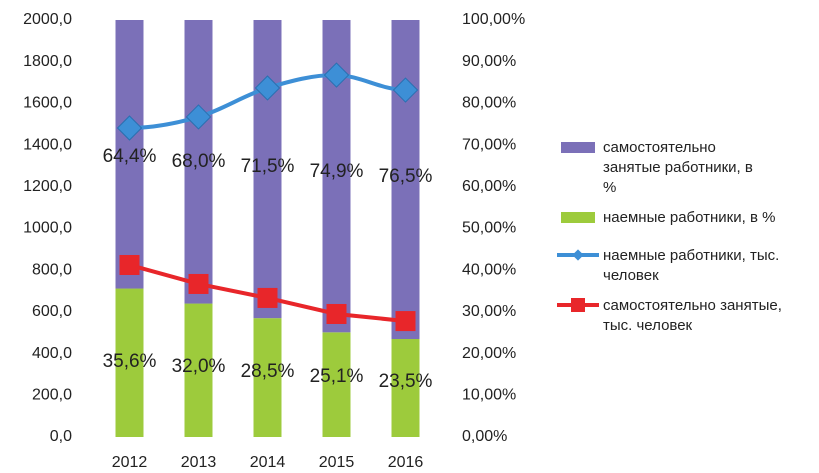 This screenshot has width=819, height=473. I want to click on y2-tick-label: 60,00%, so click(489, 186).